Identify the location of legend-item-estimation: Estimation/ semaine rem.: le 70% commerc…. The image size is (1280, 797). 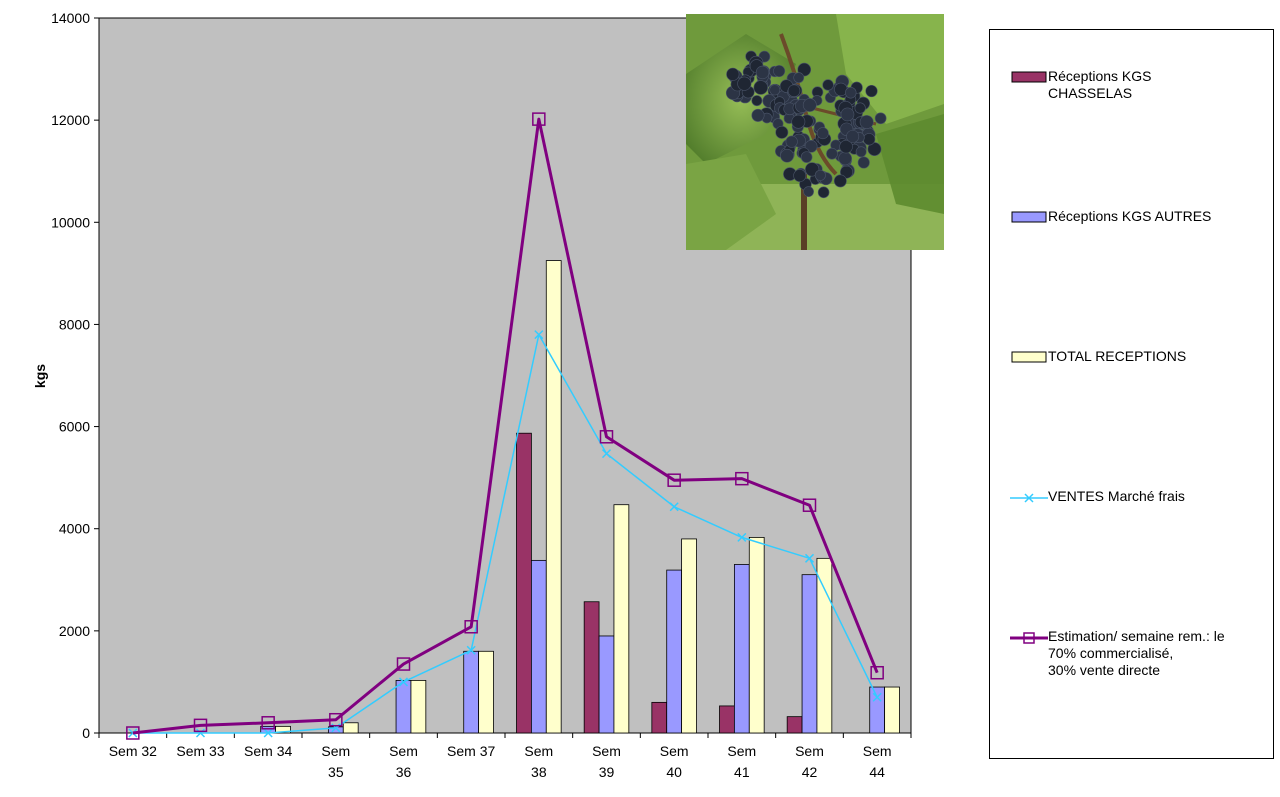
(1141, 653).